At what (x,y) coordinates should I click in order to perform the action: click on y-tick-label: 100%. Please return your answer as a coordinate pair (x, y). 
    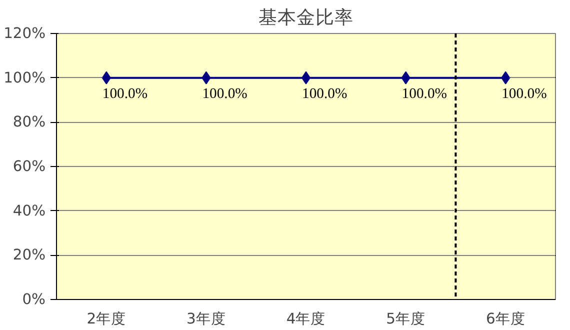
    Looking at the image, I should click on (25, 77).